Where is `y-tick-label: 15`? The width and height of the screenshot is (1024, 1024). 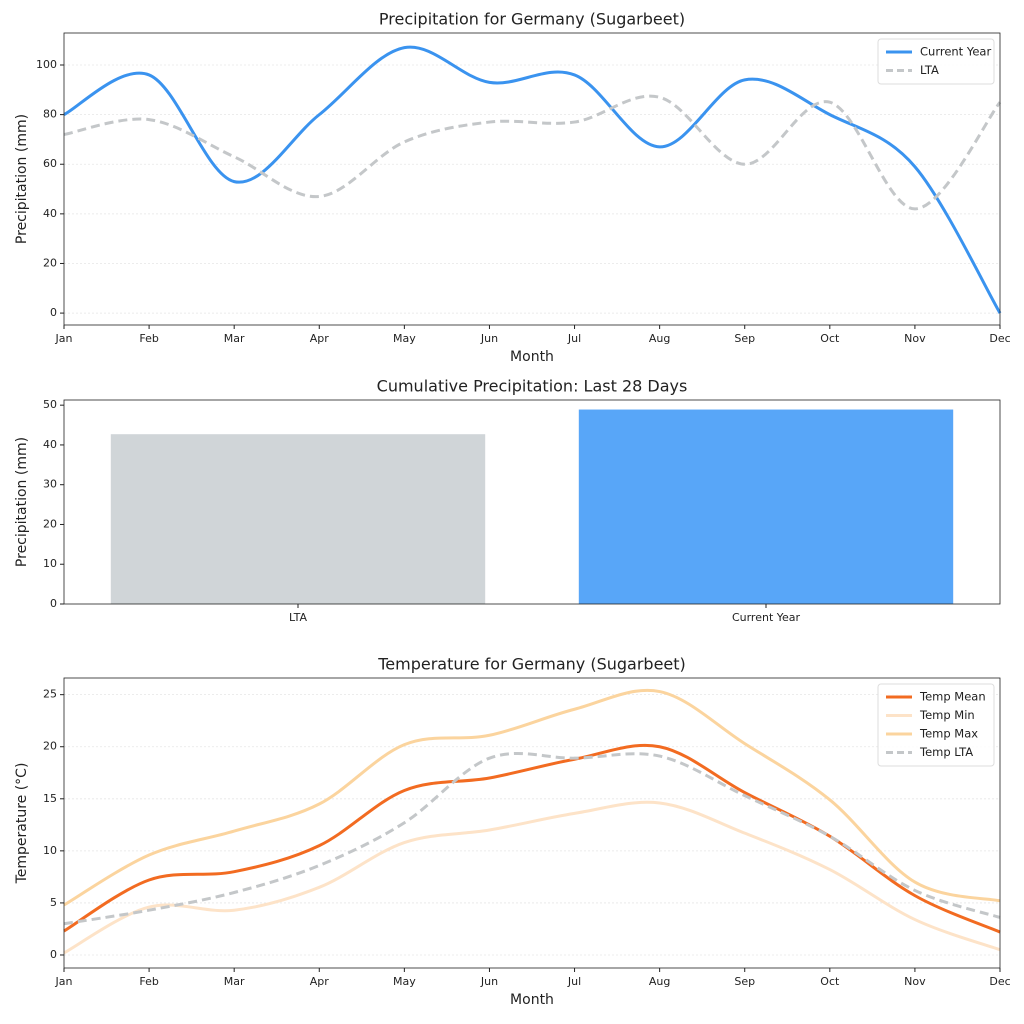 y-tick-label: 15 is located at coordinates (50, 798).